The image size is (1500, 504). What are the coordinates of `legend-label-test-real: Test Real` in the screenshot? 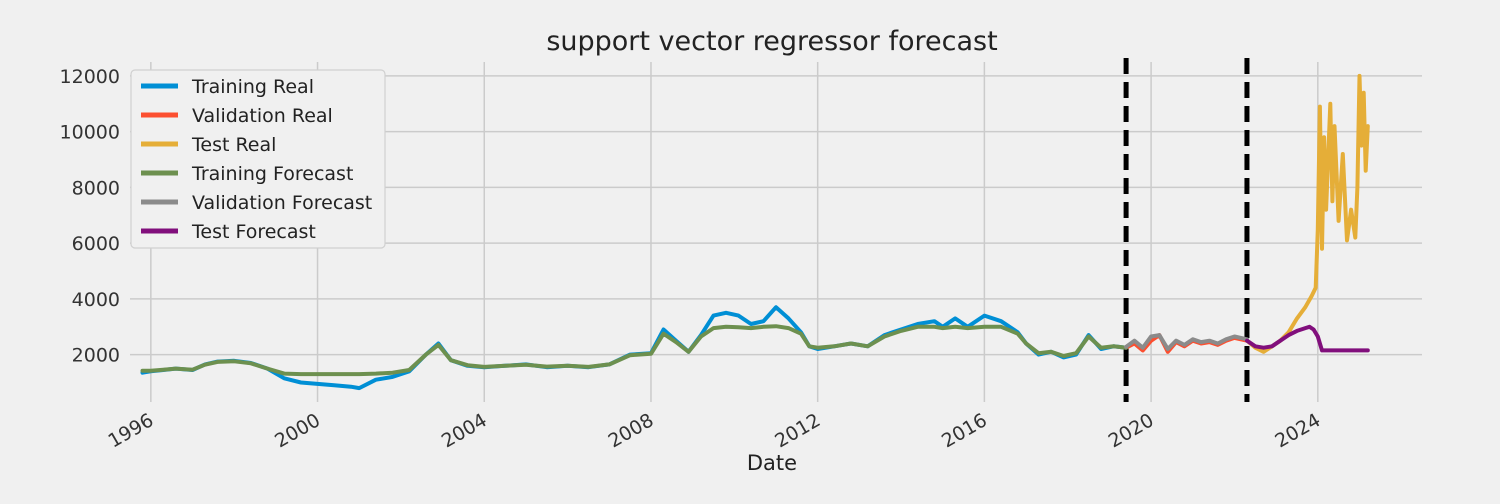 It's located at (233, 145).